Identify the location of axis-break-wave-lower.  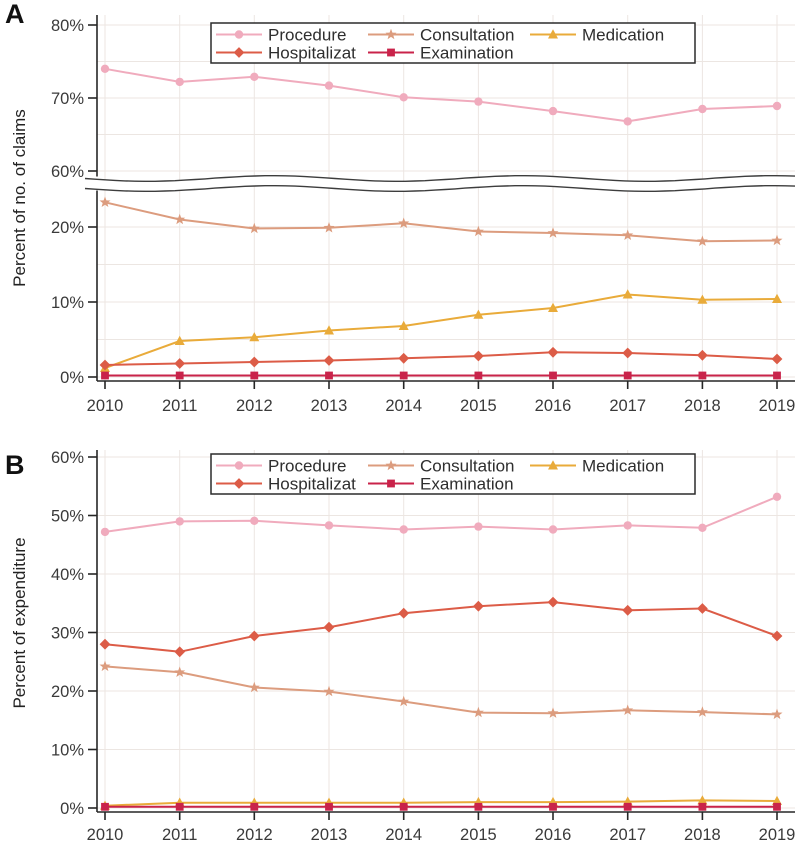
(440, 188).